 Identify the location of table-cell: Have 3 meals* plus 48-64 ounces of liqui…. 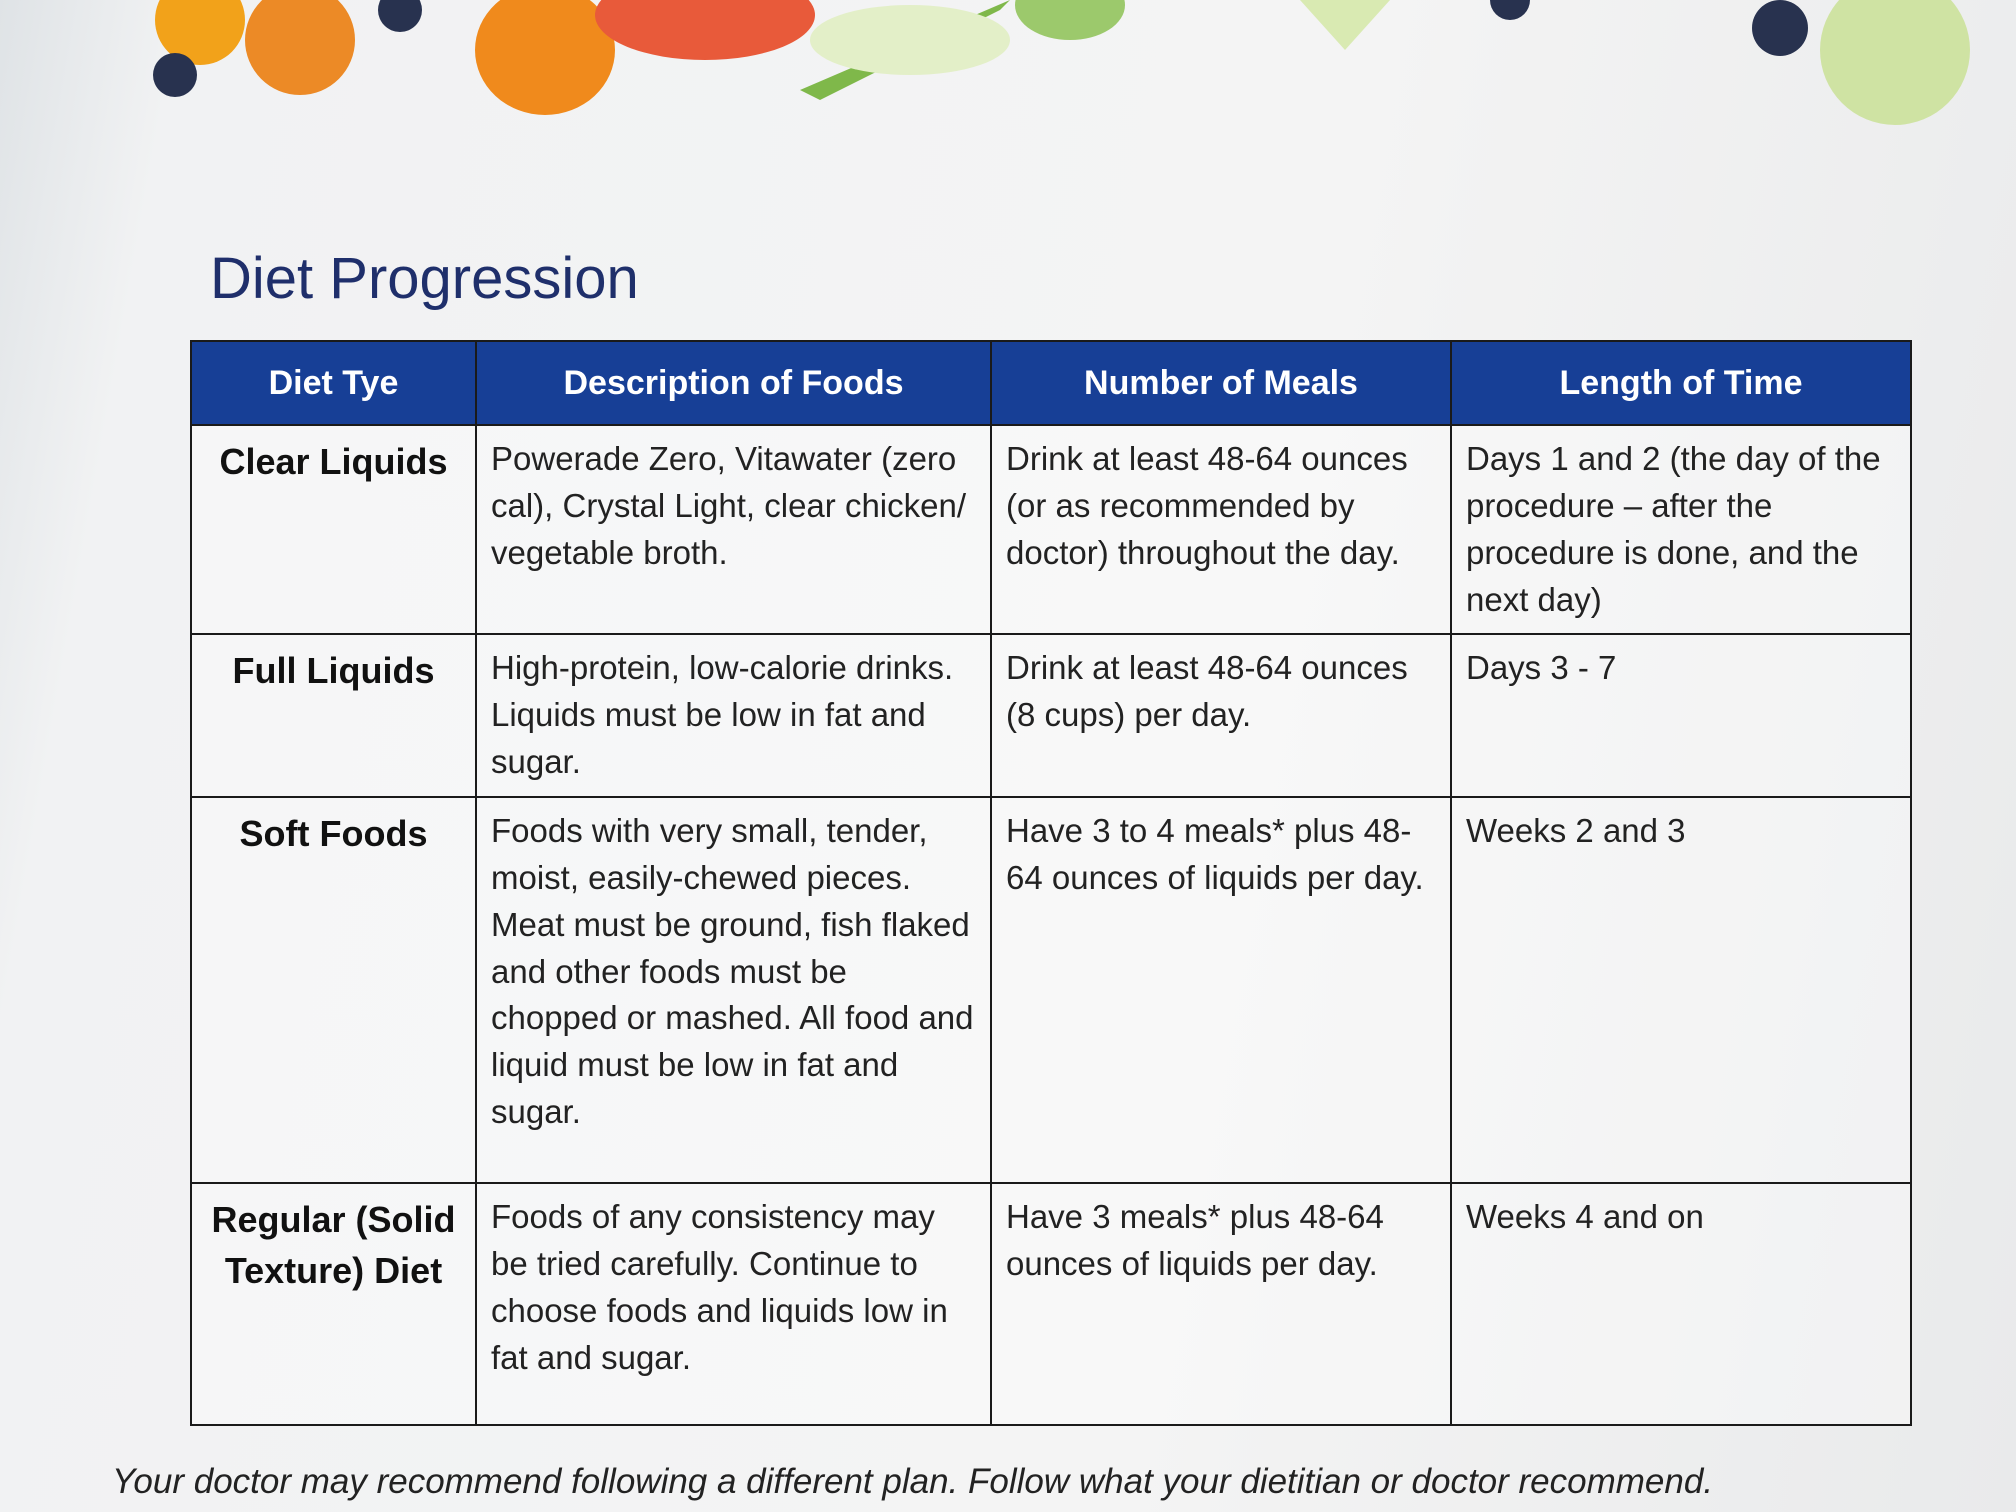
(1221, 1304).